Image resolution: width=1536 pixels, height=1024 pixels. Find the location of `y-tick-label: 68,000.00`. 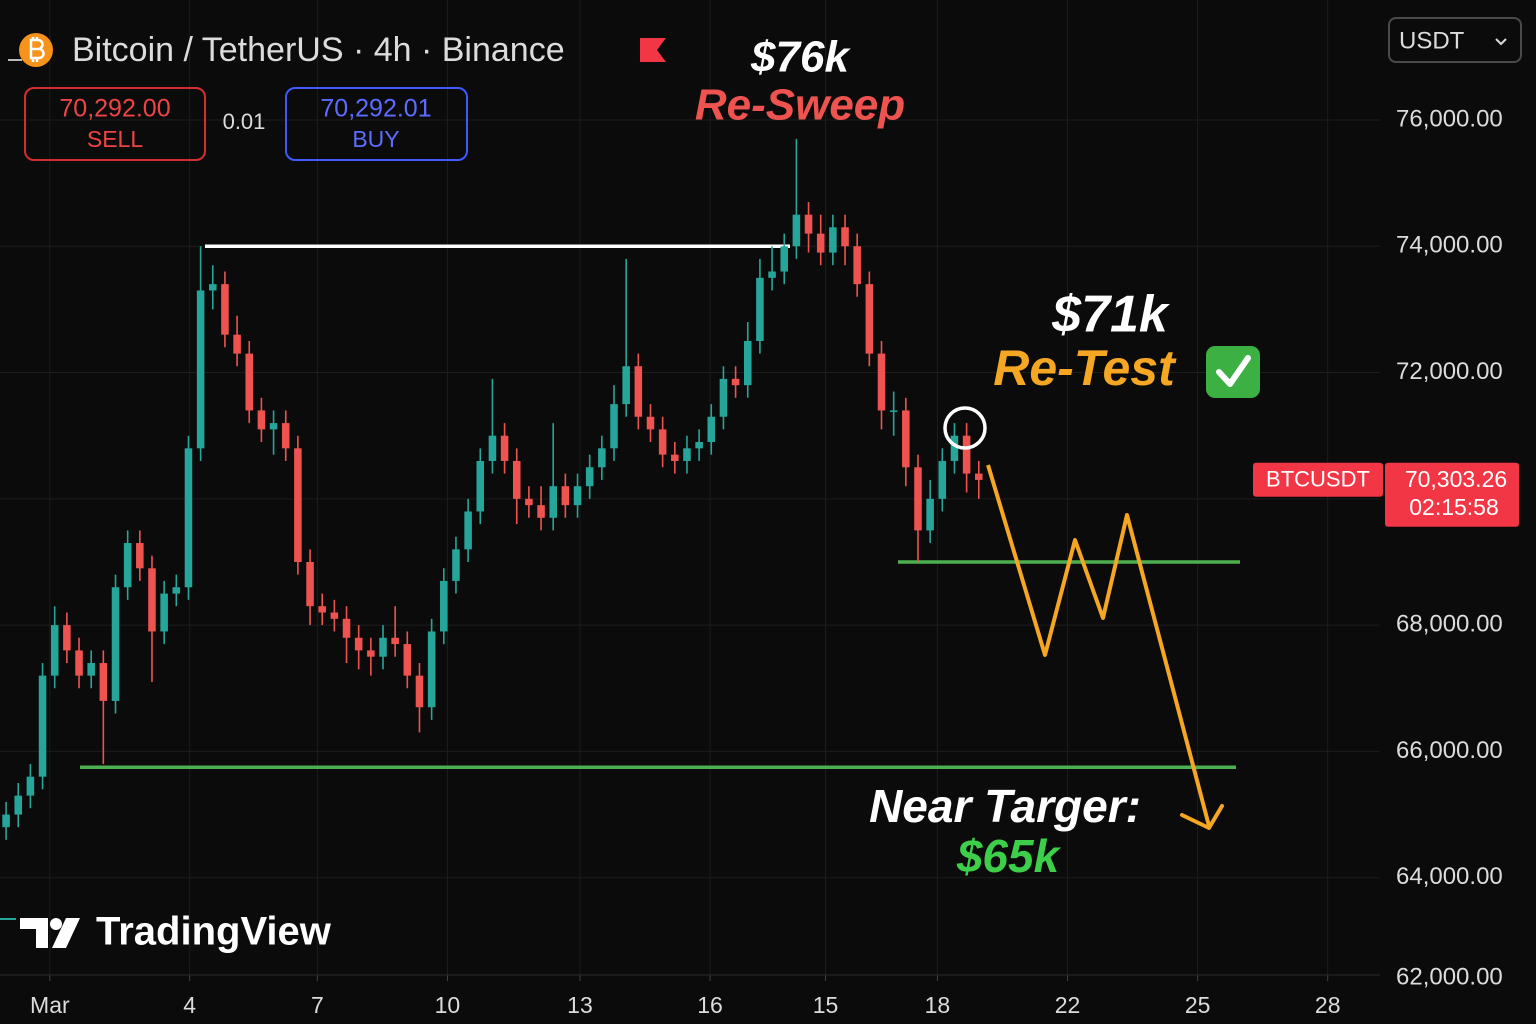

y-tick-label: 68,000.00 is located at coordinates (1449, 623).